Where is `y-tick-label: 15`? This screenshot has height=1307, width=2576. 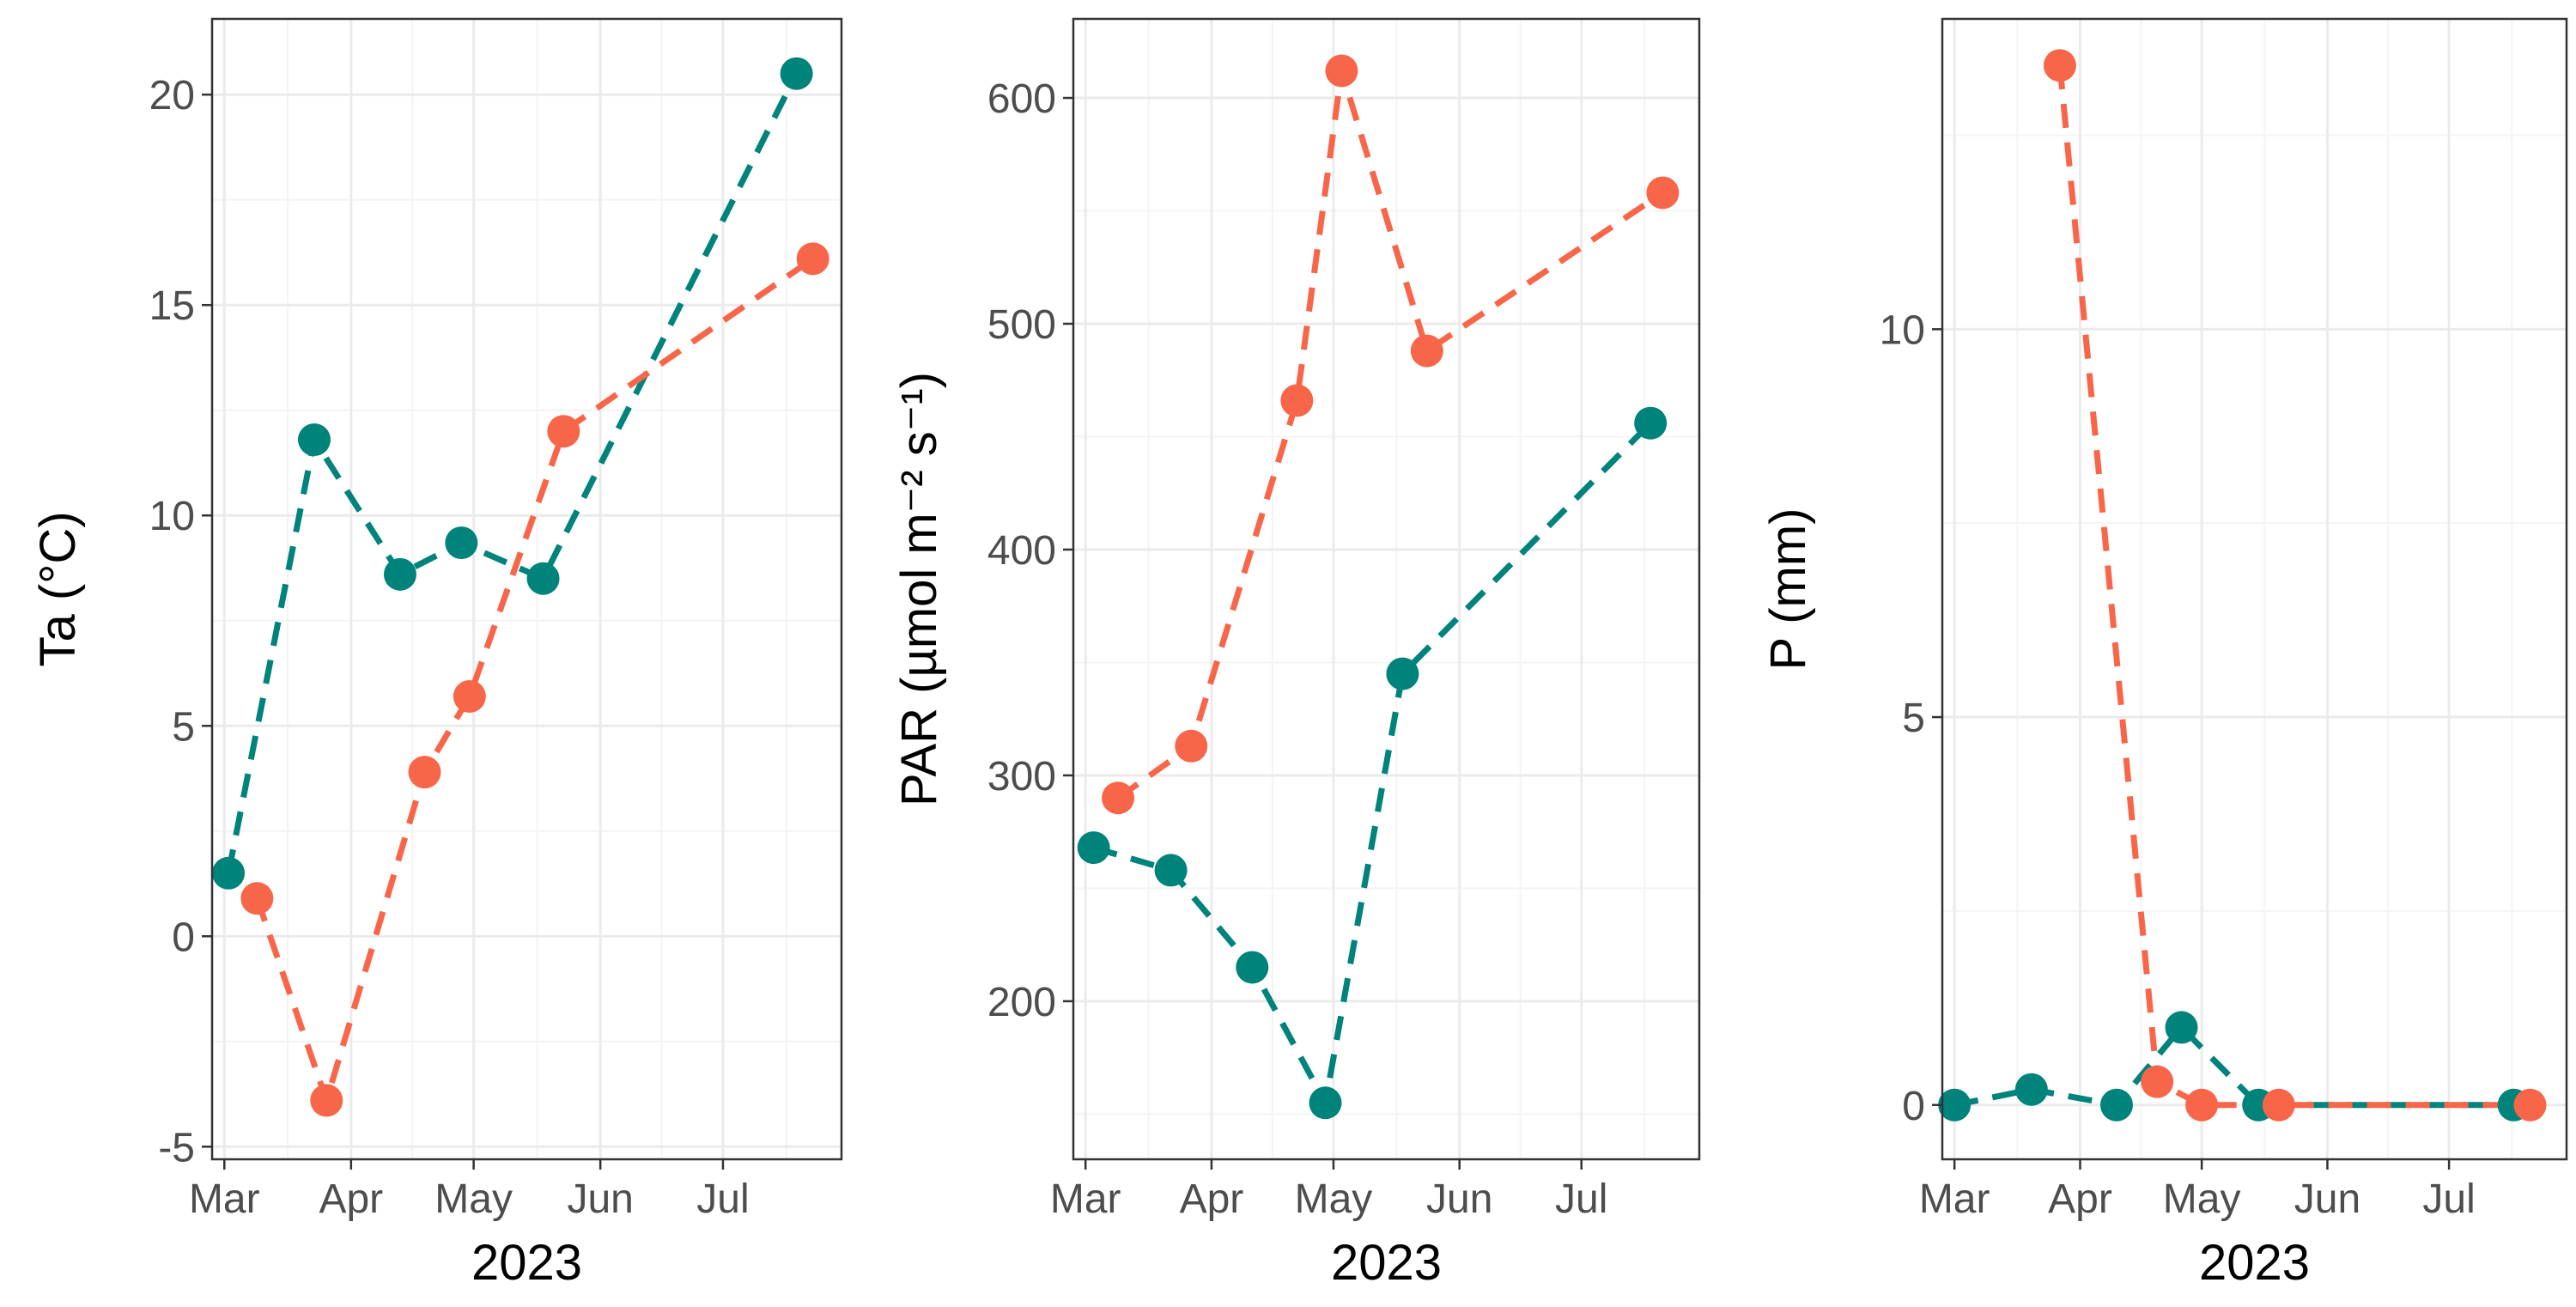 y-tick-label: 15 is located at coordinates (172, 306).